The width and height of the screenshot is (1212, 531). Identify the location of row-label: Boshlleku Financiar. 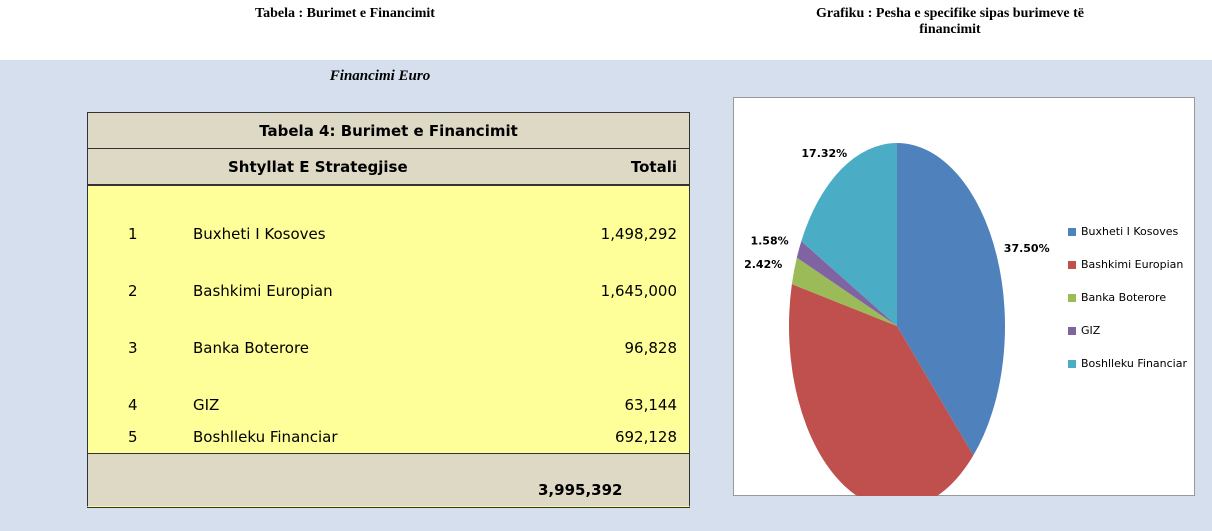
(265, 437).